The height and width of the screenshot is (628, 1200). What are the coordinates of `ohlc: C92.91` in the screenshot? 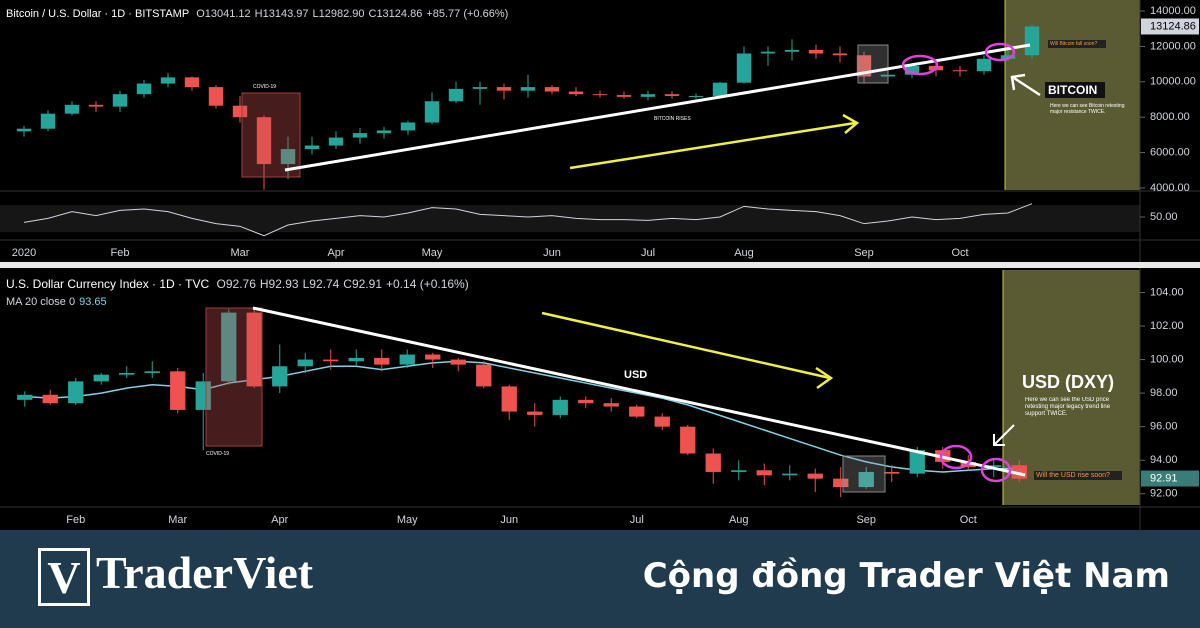 It's located at (362, 284).